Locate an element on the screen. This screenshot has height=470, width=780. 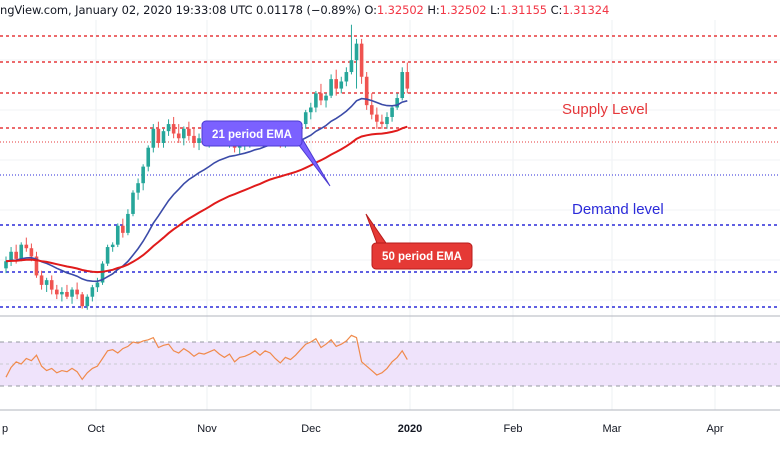
ema21-callout-label: 21 period EMA is located at coordinates (252, 135).